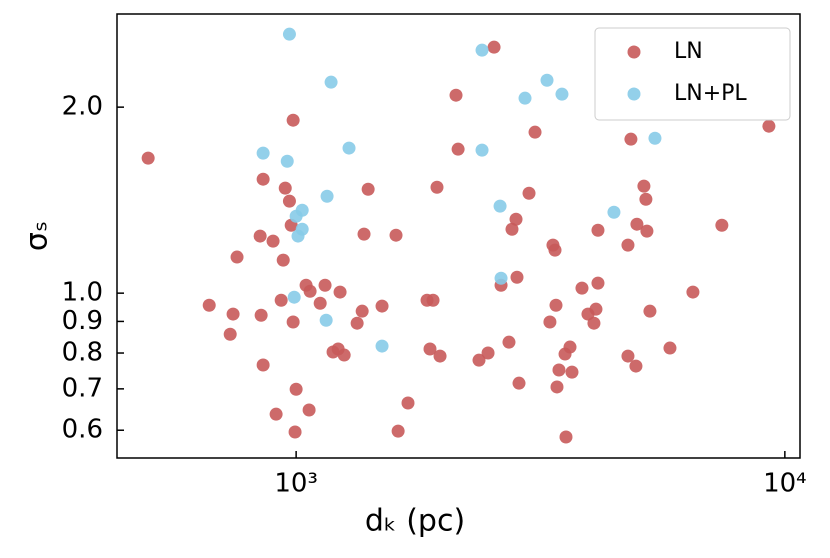 The width and height of the screenshot is (830, 558). I want to click on x-tick-label: 10³, so click(296, 484).